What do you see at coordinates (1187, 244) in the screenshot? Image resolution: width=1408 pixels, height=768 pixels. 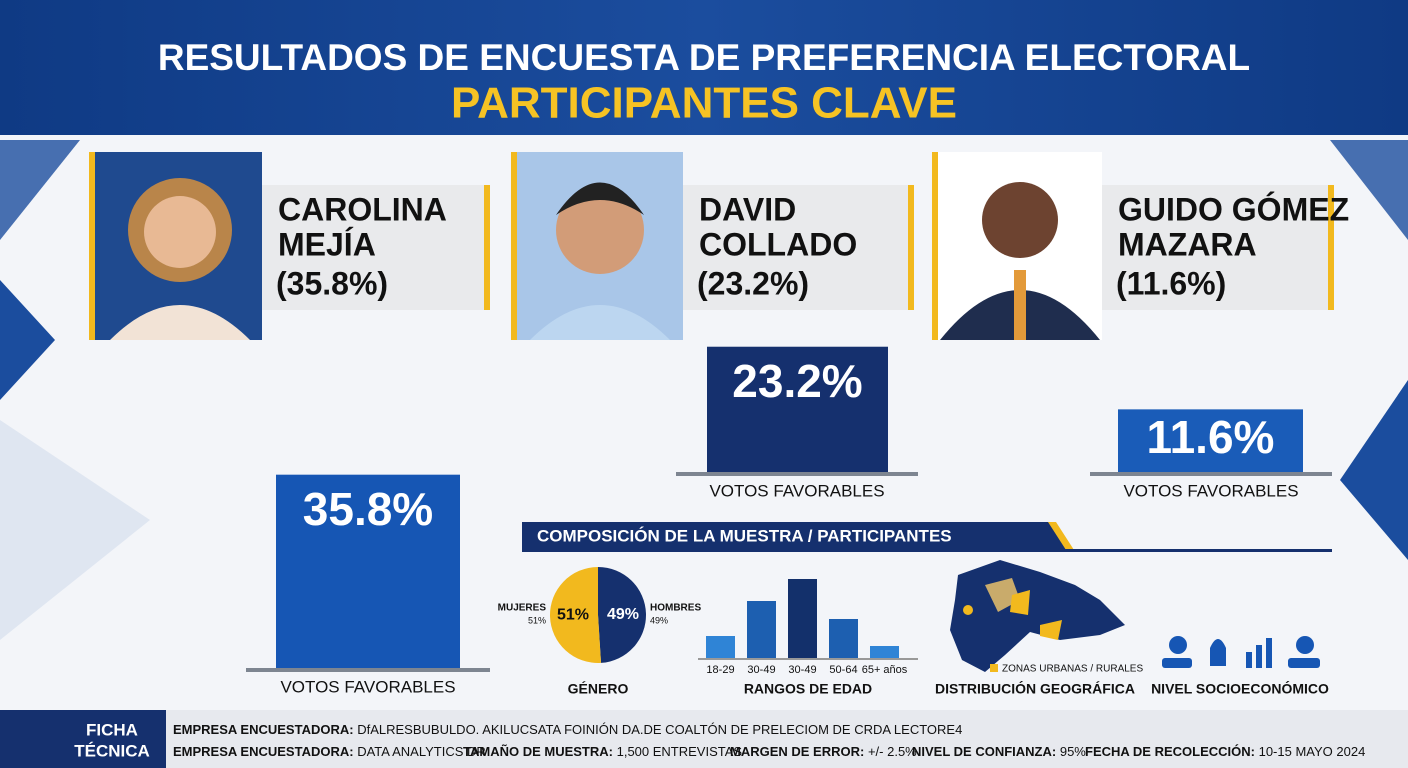 I see `candidate-name: MAZARA` at bounding box center [1187, 244].